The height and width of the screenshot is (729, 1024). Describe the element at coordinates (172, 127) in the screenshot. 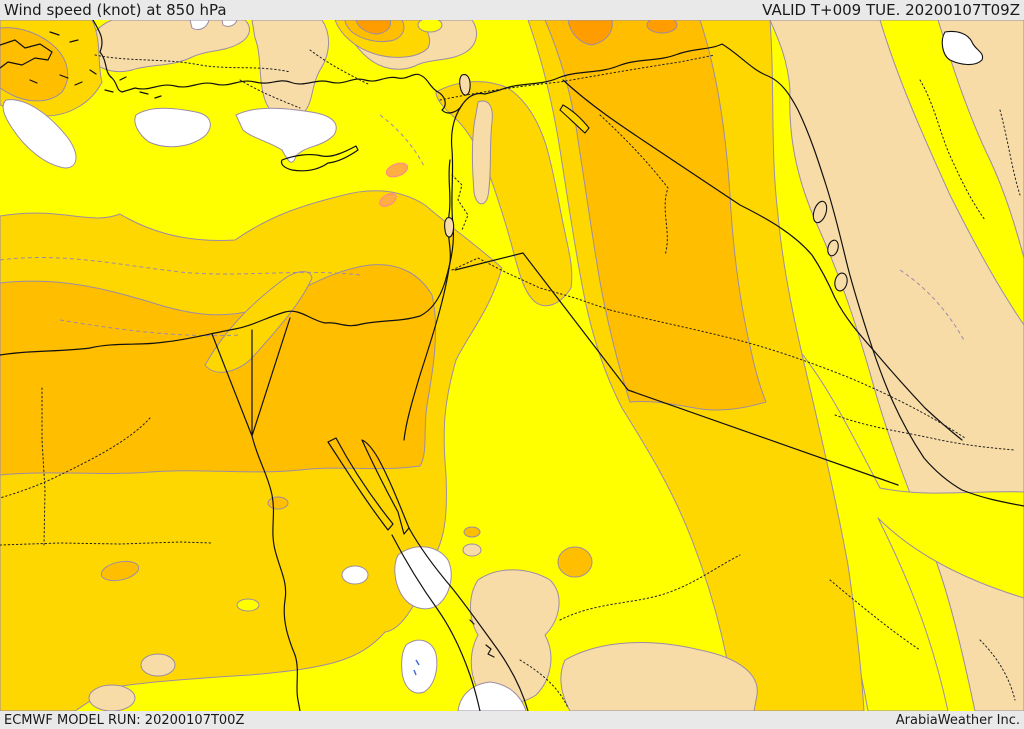

I see `fill-white-anatolia-west` at that location.